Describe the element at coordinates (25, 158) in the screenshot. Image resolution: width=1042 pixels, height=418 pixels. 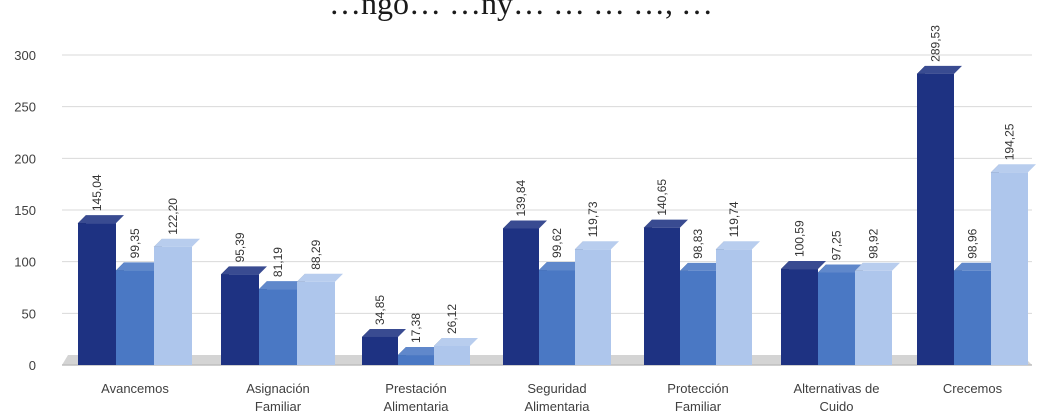
I see `y-tick-label: 200` at that location.